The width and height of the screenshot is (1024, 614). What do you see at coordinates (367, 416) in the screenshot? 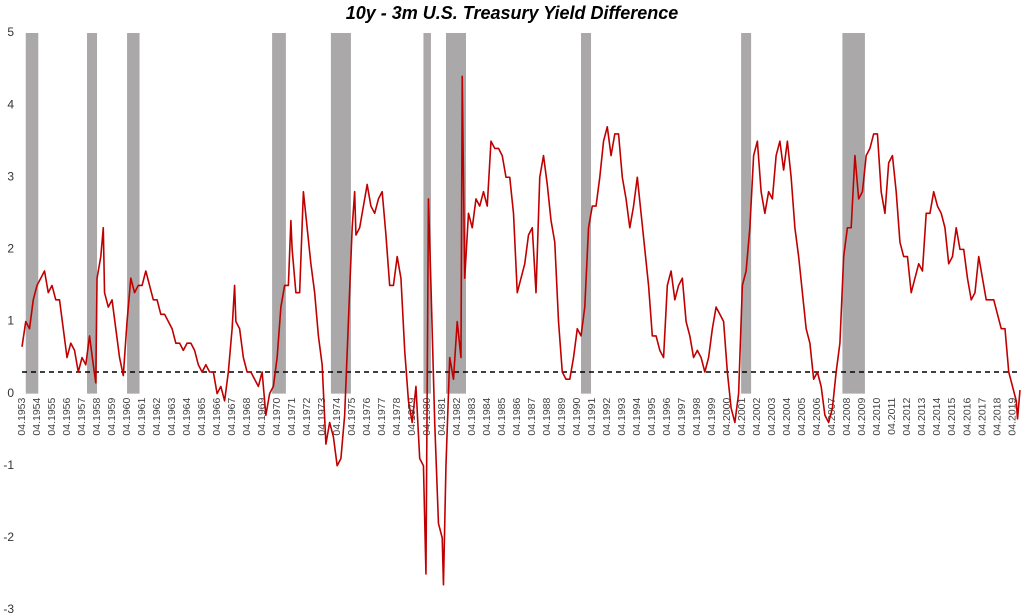
I see `x-tick-label: 04.1976` at bounding box center [367, 416].